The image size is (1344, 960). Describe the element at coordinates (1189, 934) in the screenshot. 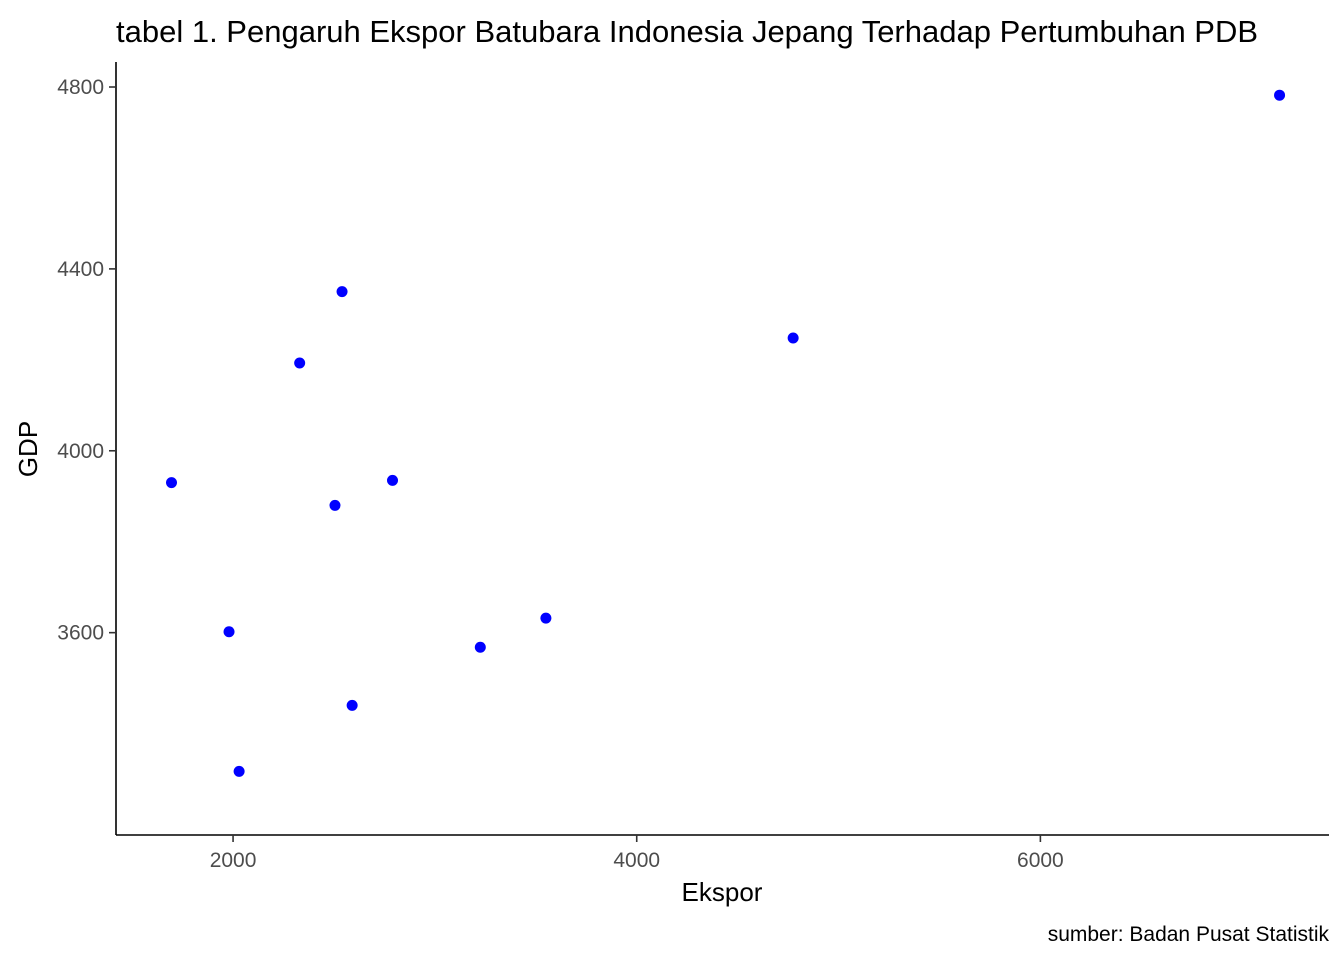

I see `chart-caption: sumber: Badan Pusat Statistik` at that location.